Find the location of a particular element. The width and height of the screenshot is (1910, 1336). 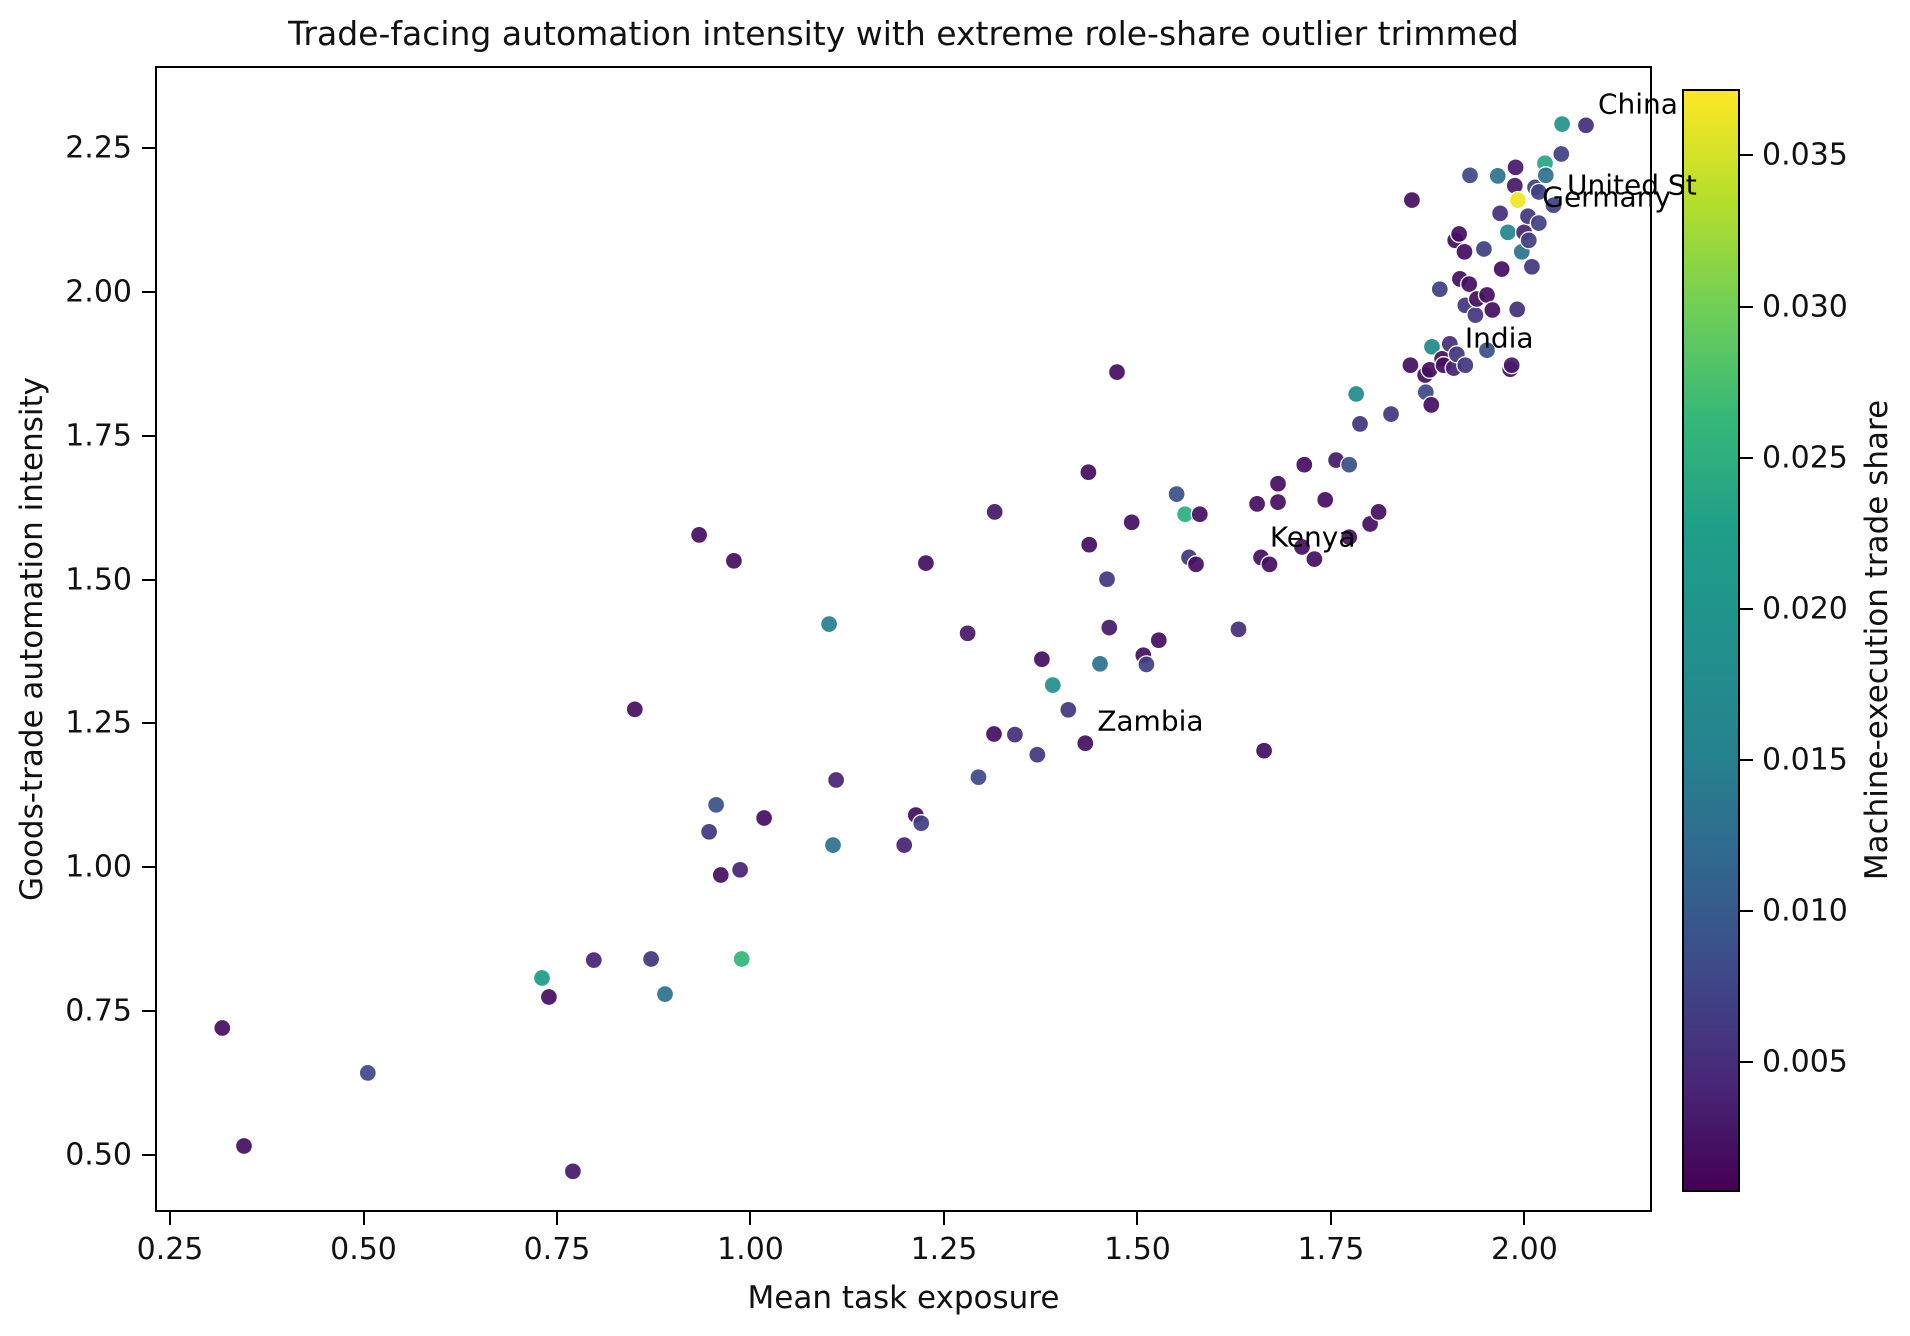

x-axis-label: Mean task exposure is located at coordinates (903, 1298).